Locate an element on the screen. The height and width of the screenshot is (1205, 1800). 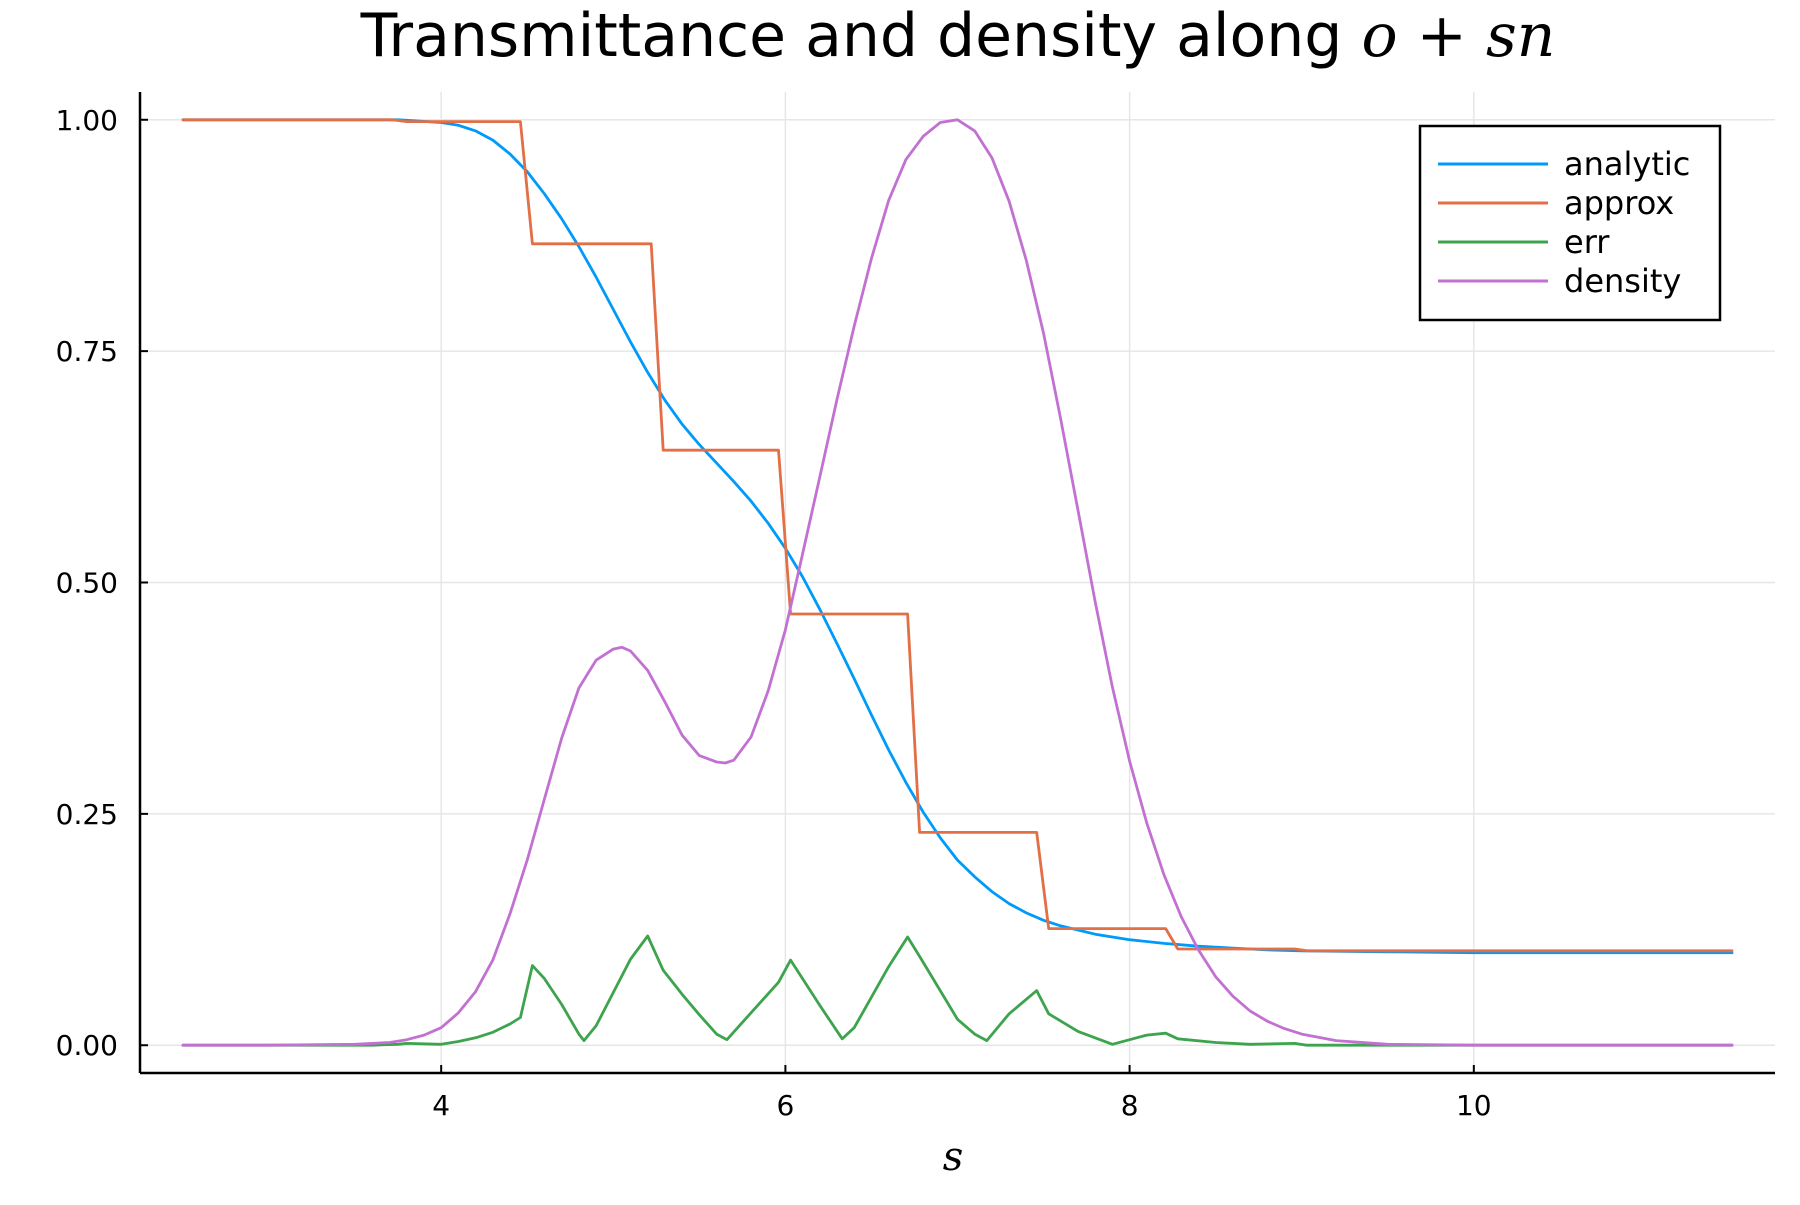
y-tick-label-2: 0.50 is located at coordinates (87, 583).